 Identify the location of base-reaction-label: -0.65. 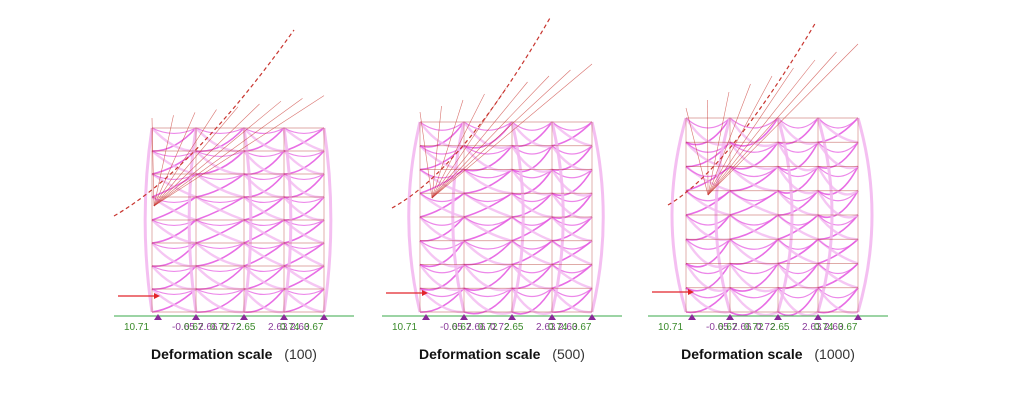
(183, 327).